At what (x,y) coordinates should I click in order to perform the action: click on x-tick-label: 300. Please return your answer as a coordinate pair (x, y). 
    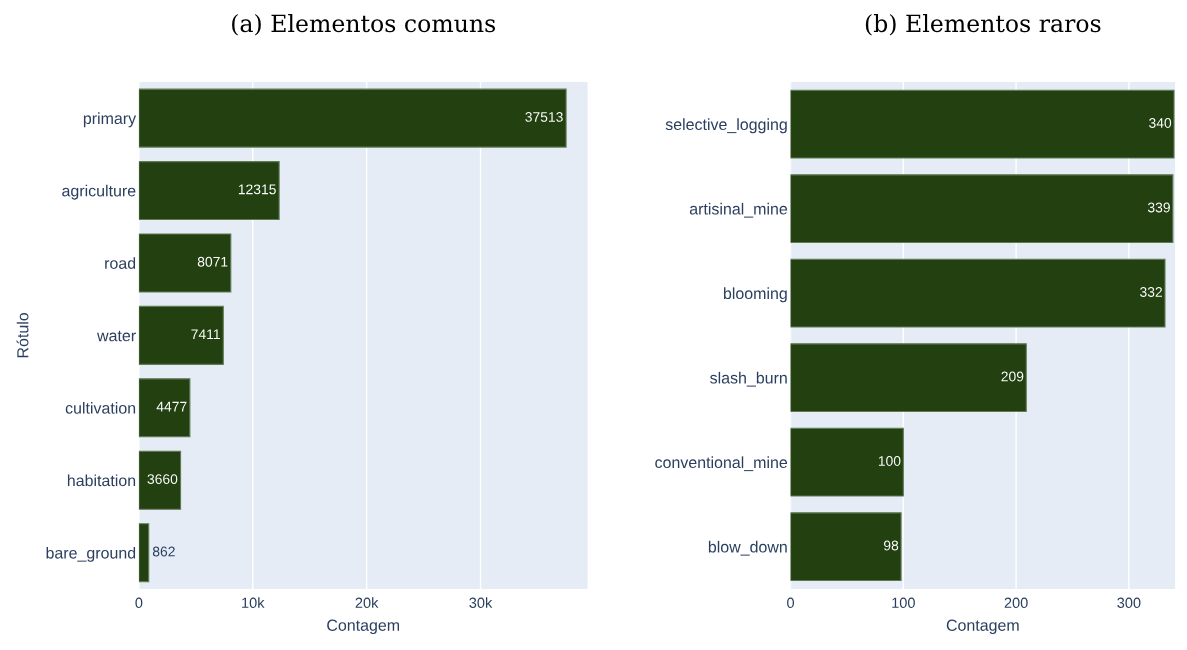
    Looking at the image, I should click on (1129, 602).